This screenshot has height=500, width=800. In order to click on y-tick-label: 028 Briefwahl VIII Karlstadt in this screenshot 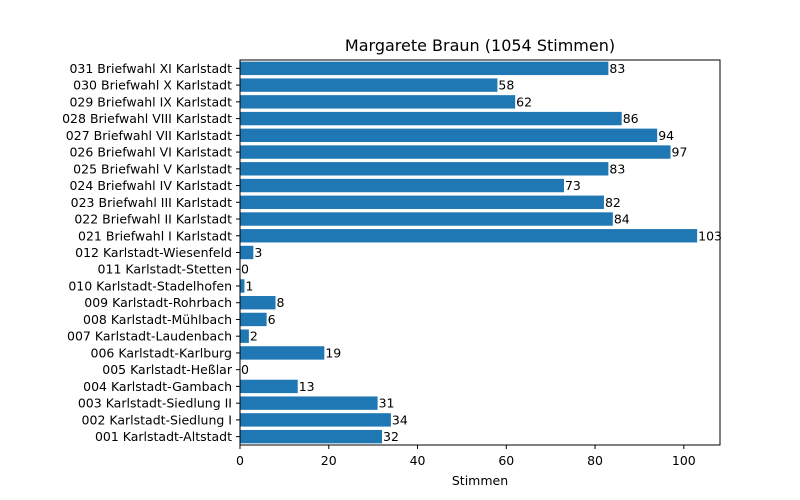, I will do `click(147, 118)`.